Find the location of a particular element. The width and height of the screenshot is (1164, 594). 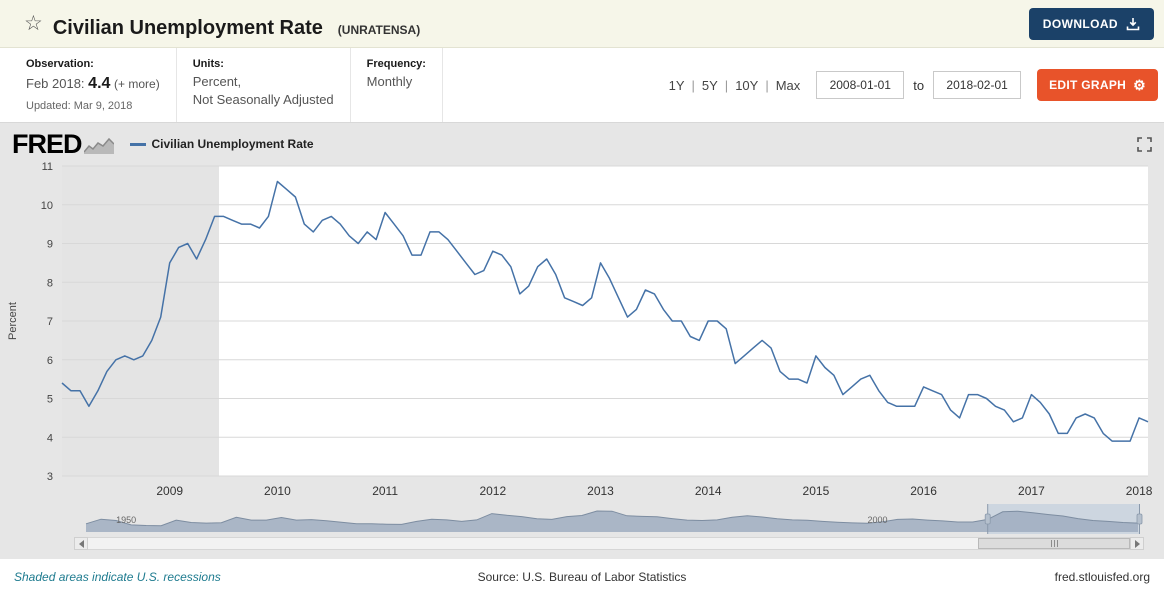

chart-scrollbar is located at coordinates (609, 543).